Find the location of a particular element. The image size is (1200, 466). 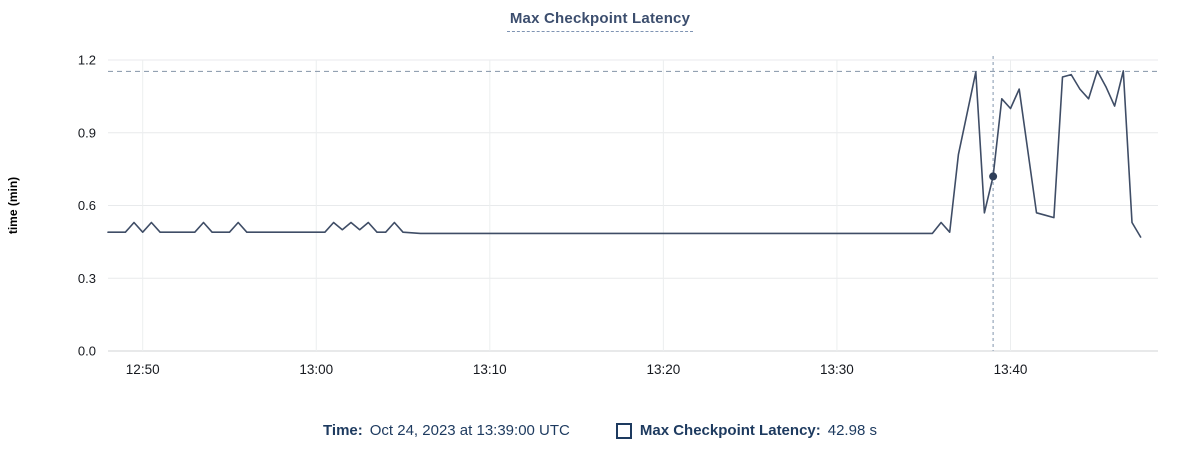

legend-series-label: Max Checkpoint Latency: is located at coordinates (730, 430).